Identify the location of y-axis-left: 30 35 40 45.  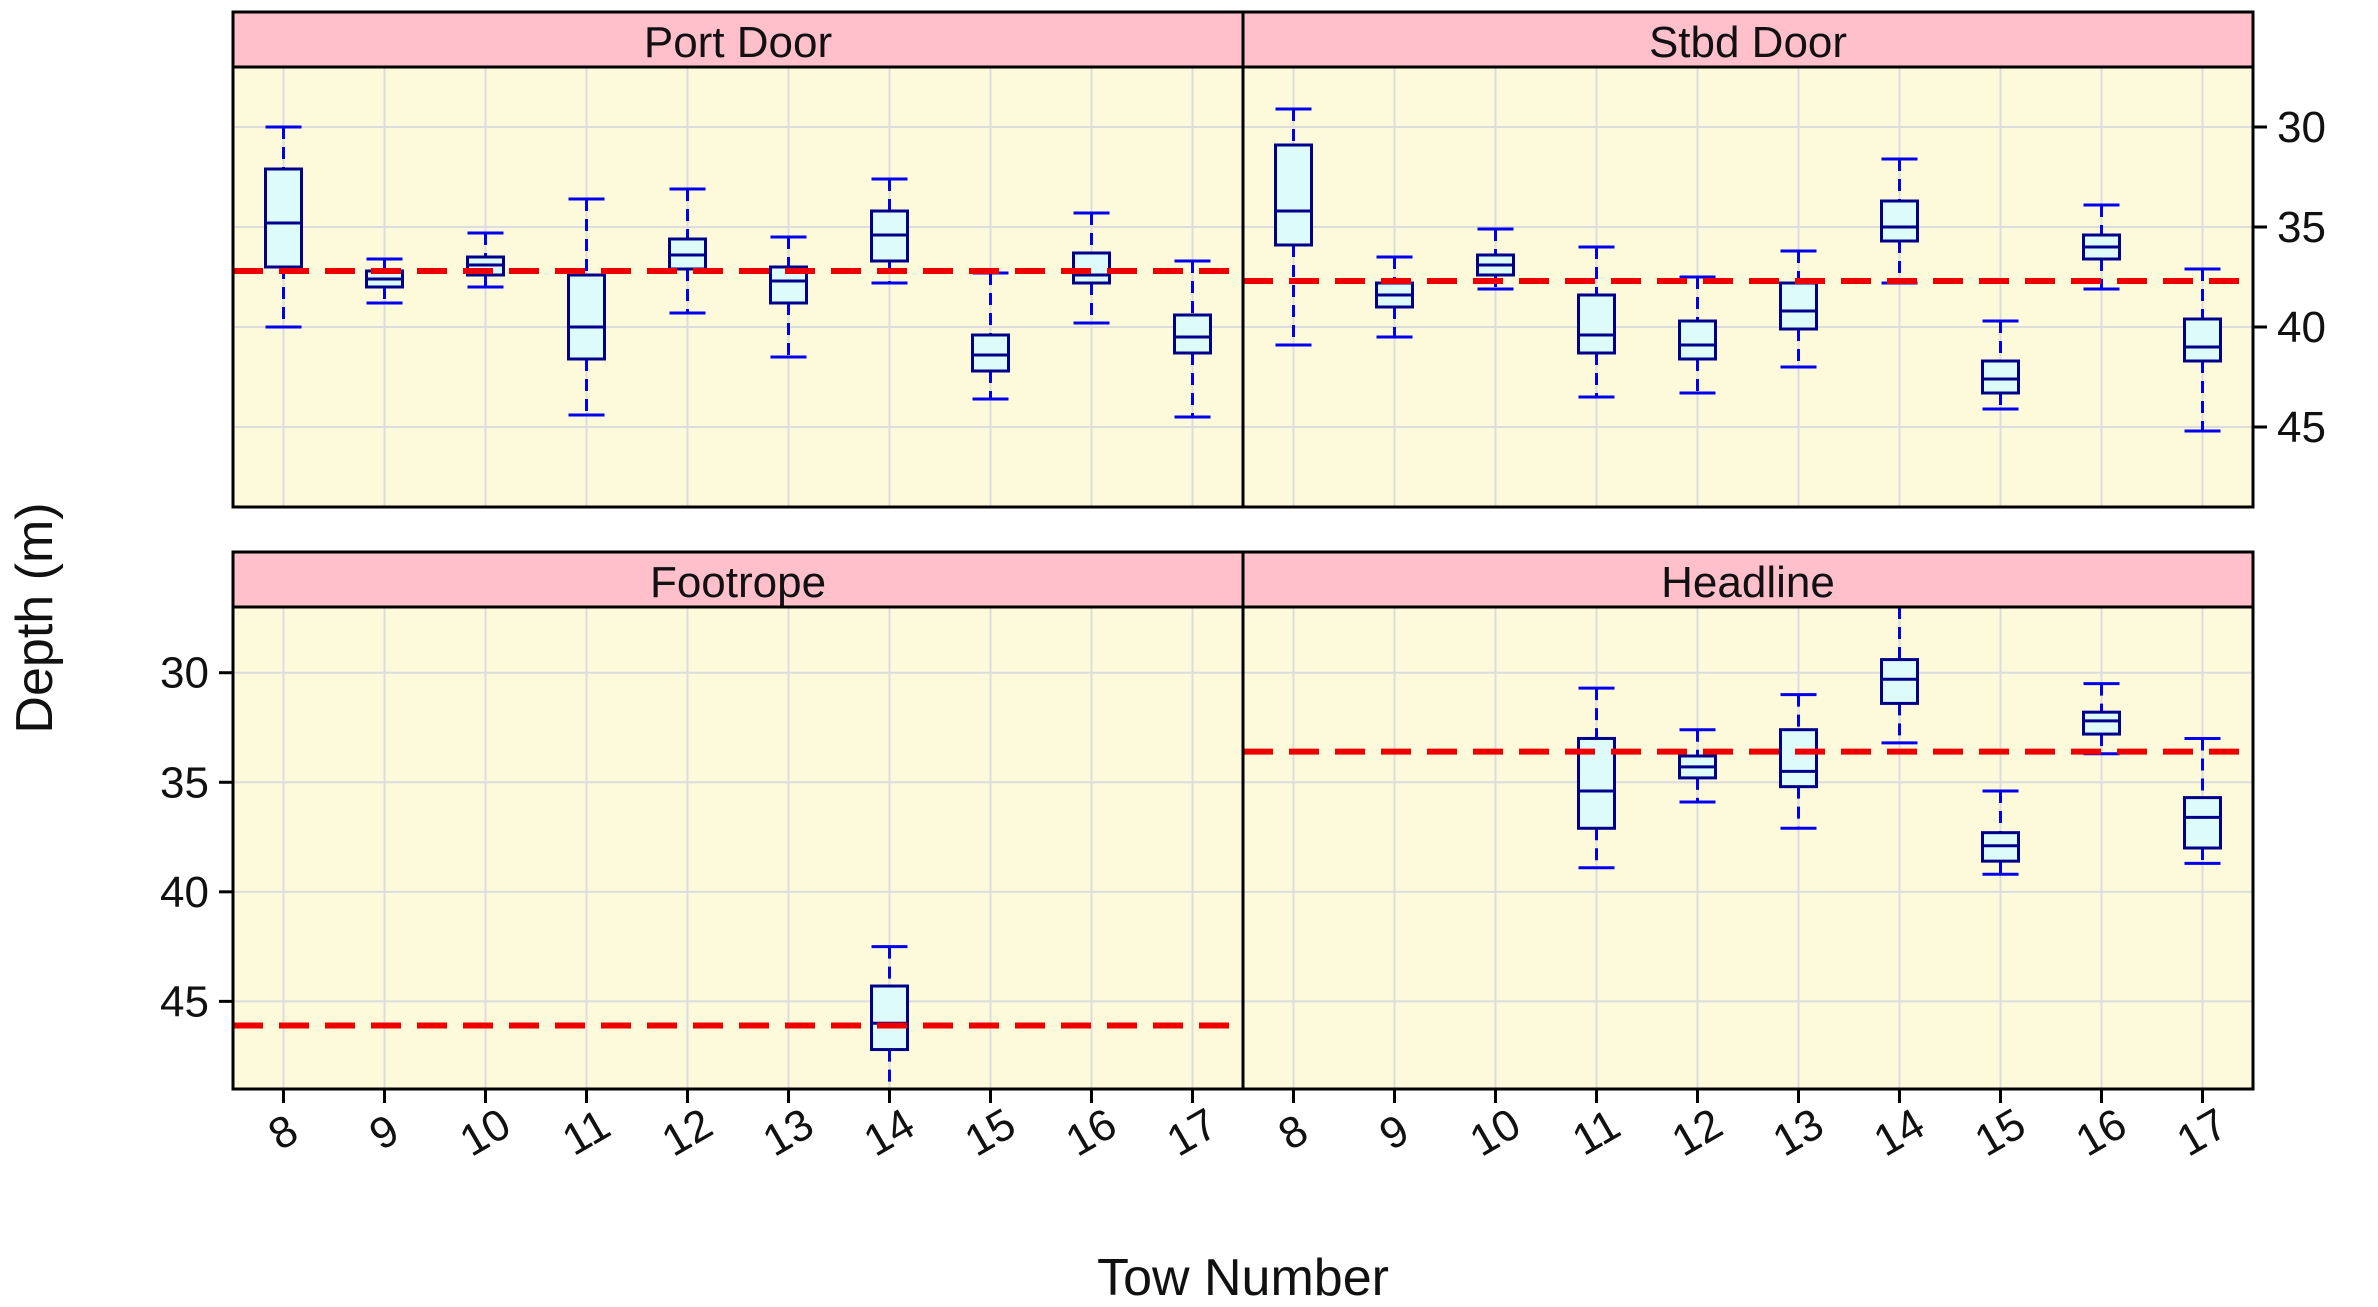
(196, 837).